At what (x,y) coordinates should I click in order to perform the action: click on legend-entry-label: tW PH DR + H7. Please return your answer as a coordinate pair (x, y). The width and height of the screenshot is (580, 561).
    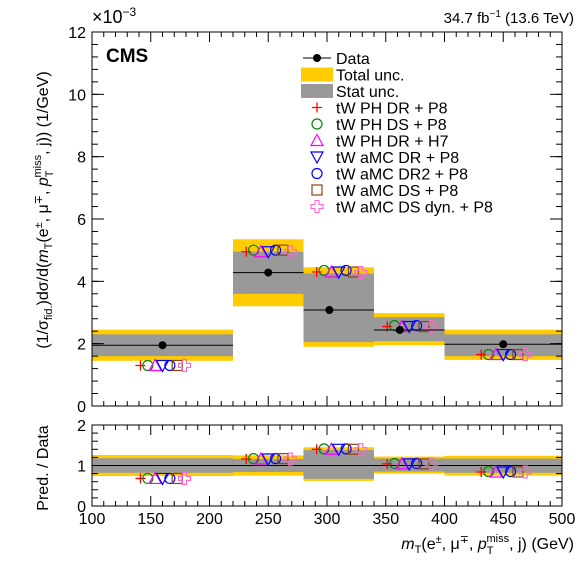
    Looking at the image, I should click on (392, 142).